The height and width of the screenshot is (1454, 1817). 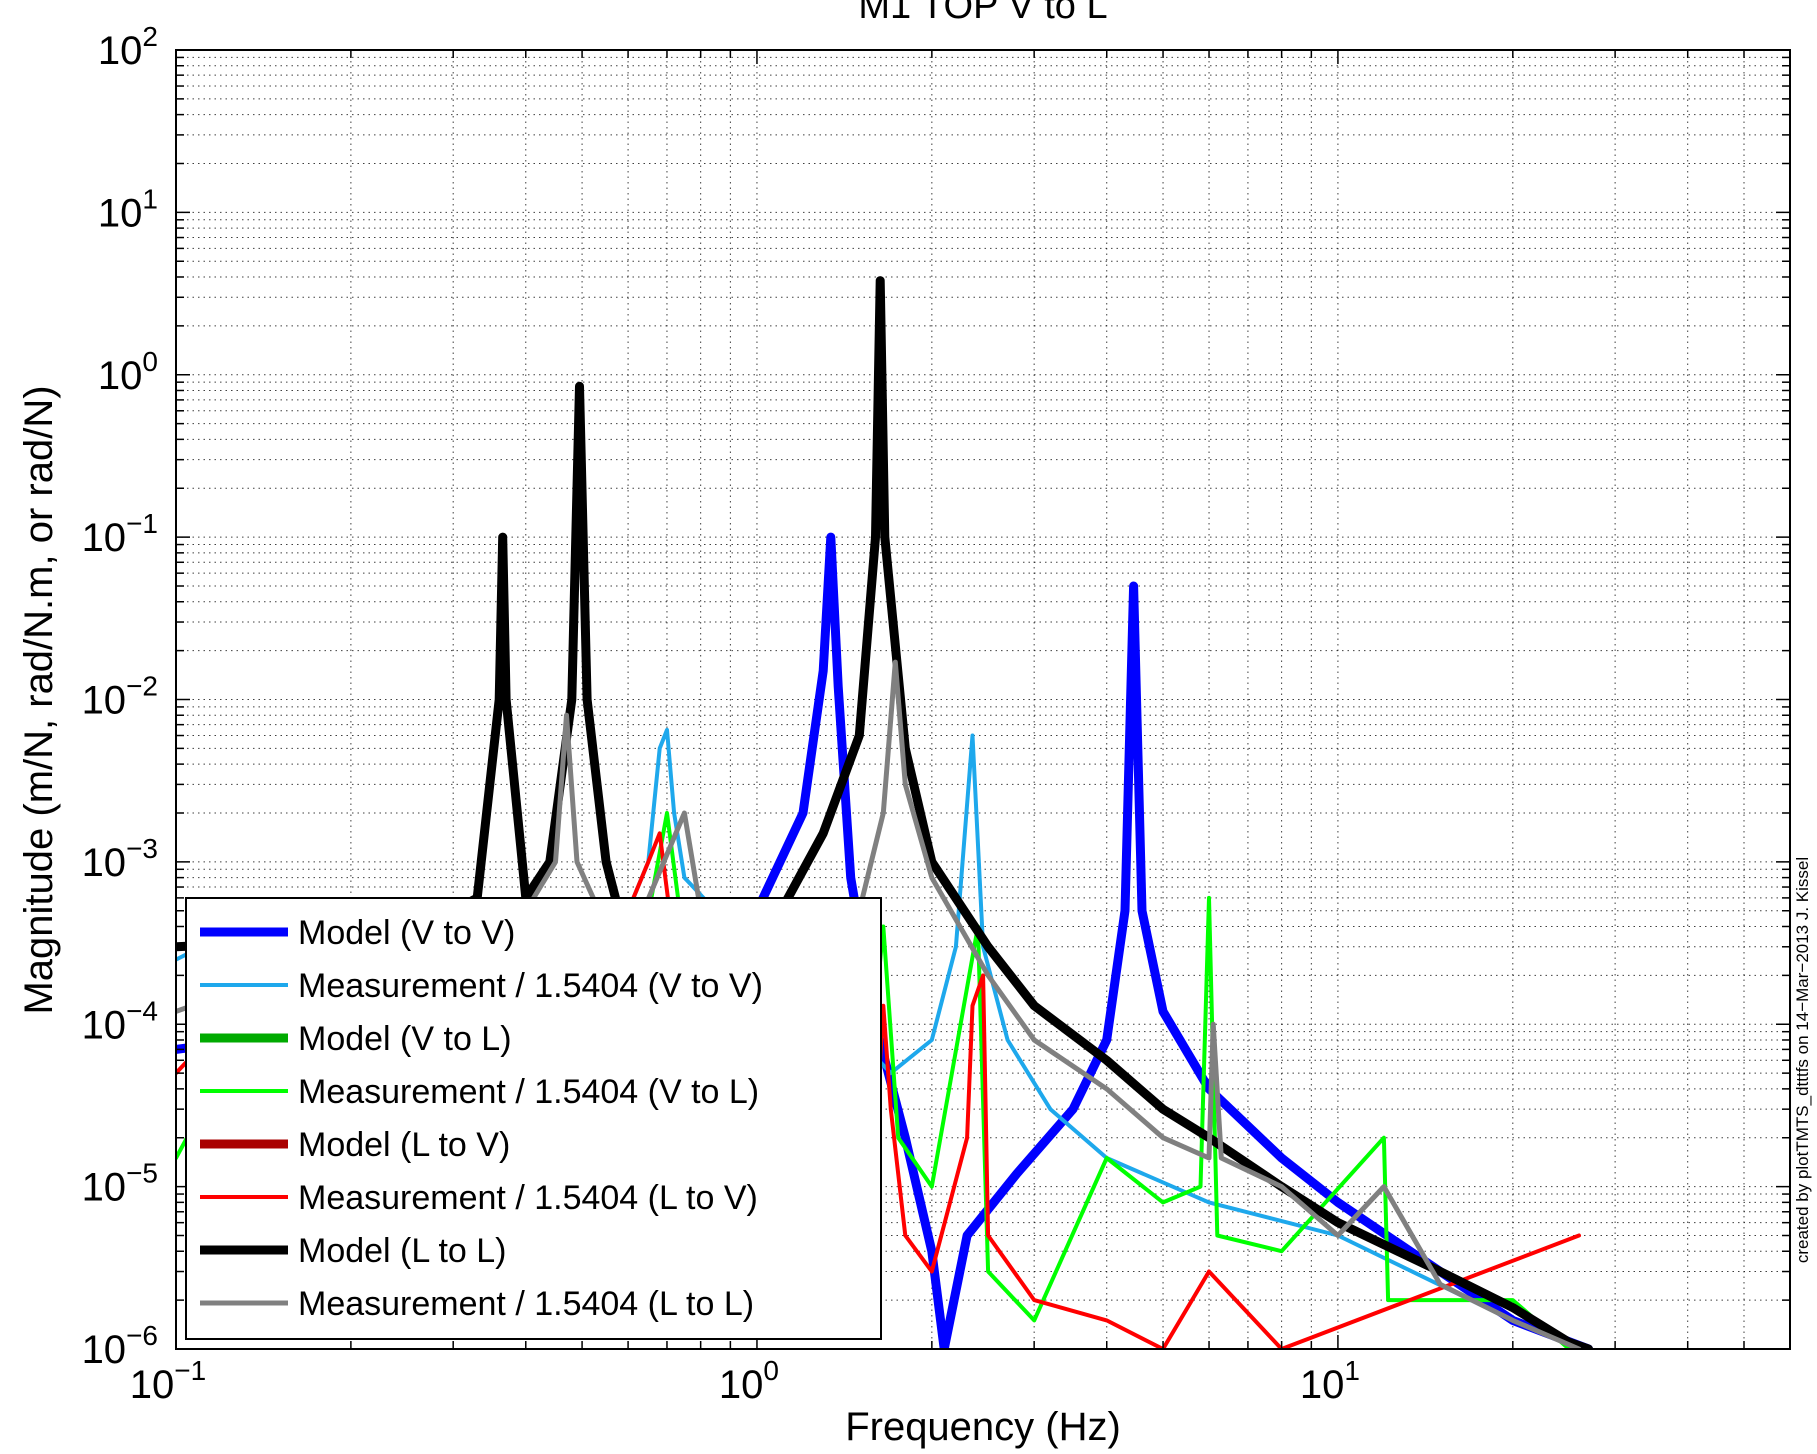 I want to click on y-tick-label: 10⁻⁴, so click(x=120, y=1021).